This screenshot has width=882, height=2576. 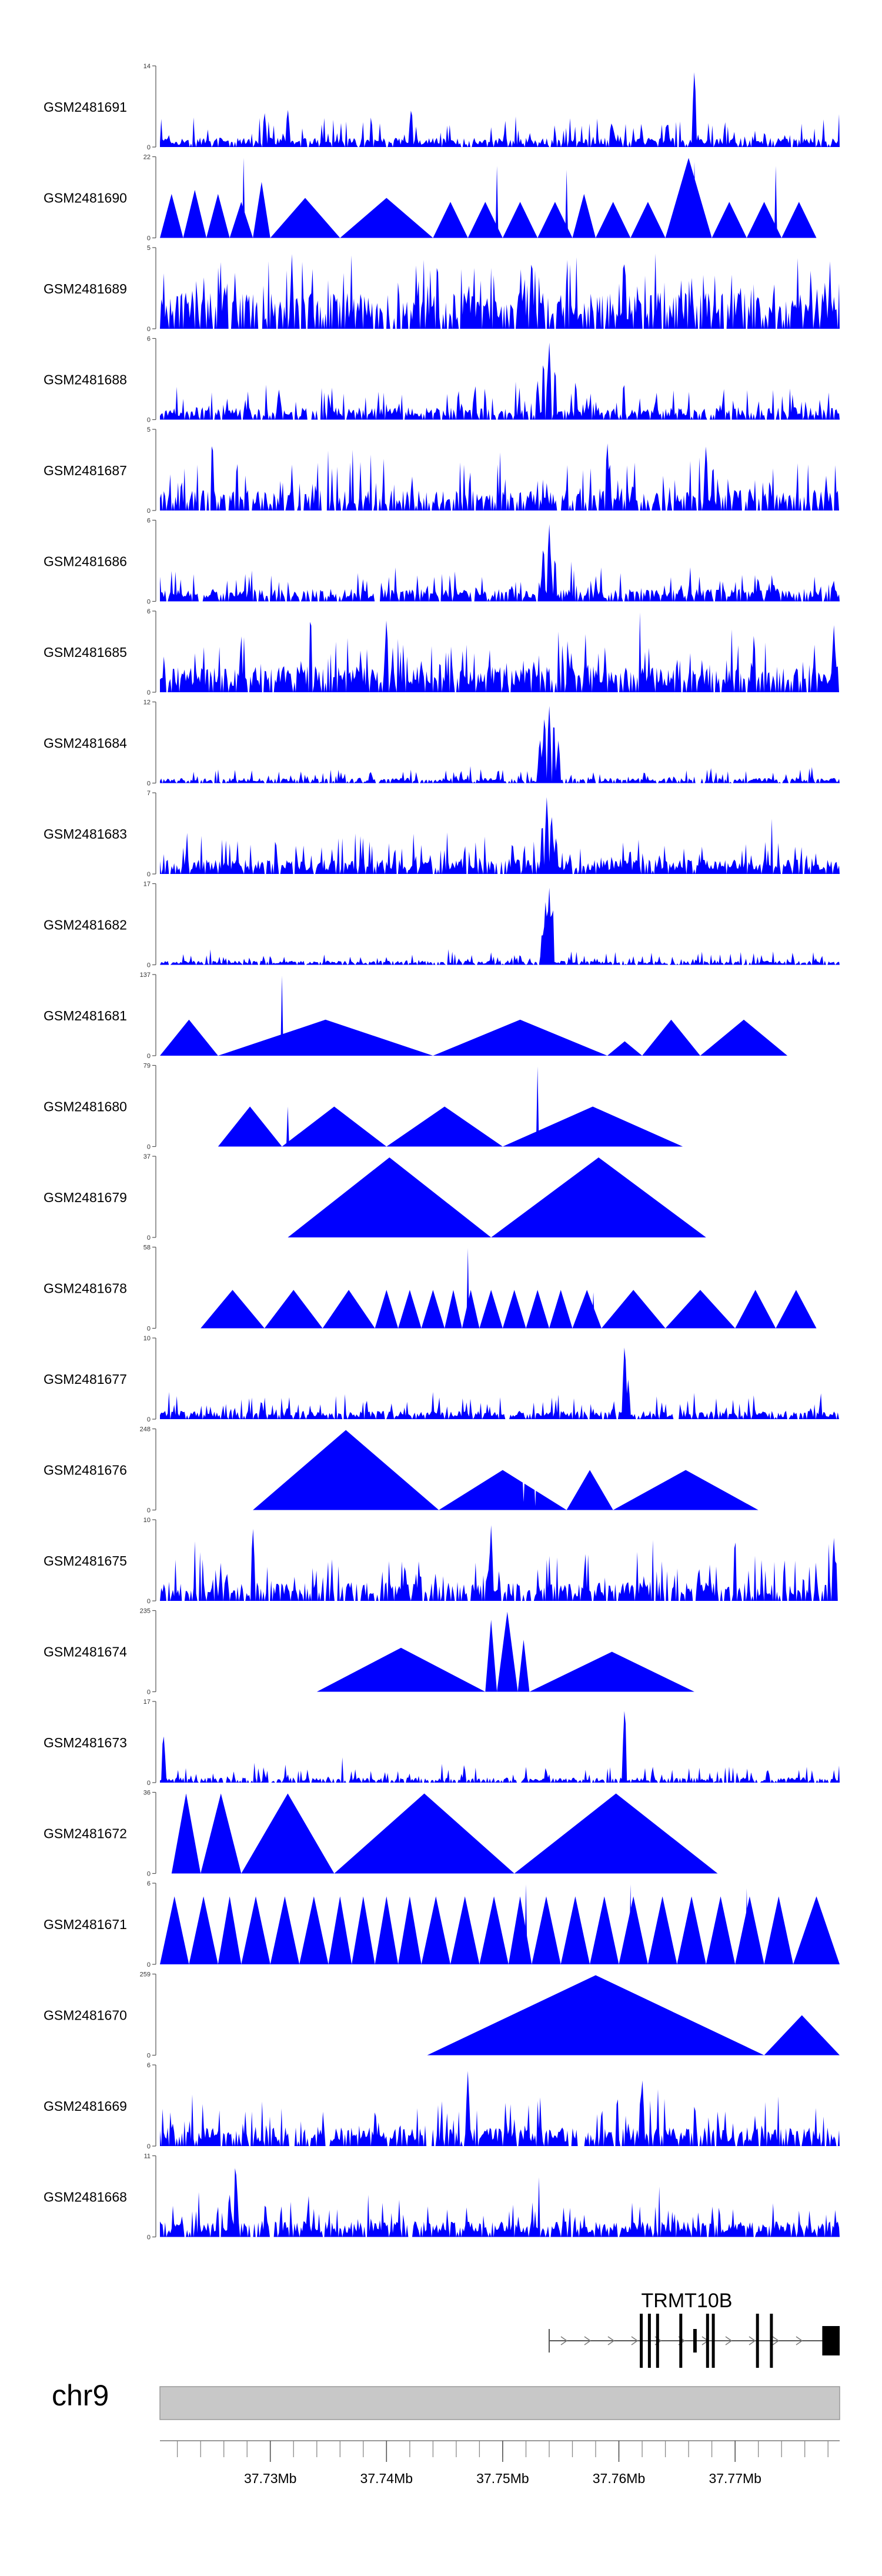 I want to click on track-GSM2481674: GSM2481674 235 0, so click(x=369, y=1652).